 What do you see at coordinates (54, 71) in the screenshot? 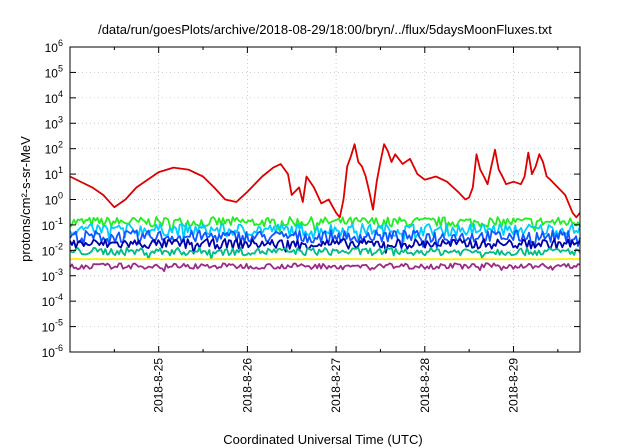
I see `y-tick-label: 10⁵` at bounding box center [54, 71].